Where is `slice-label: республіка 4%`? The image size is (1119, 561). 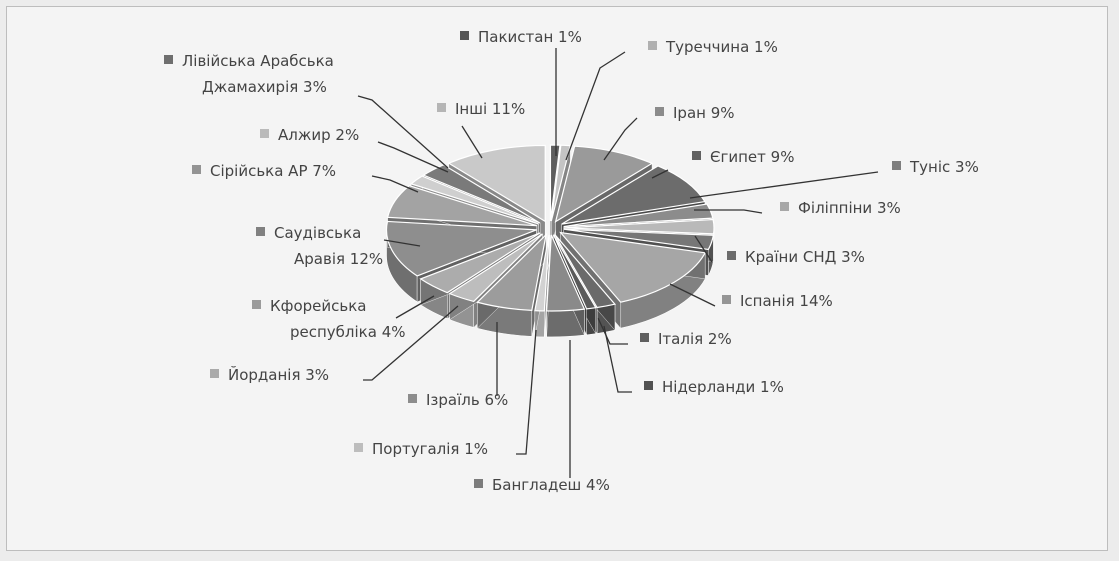 slice-label: республіка 4% is located at coordinates (348, 332).